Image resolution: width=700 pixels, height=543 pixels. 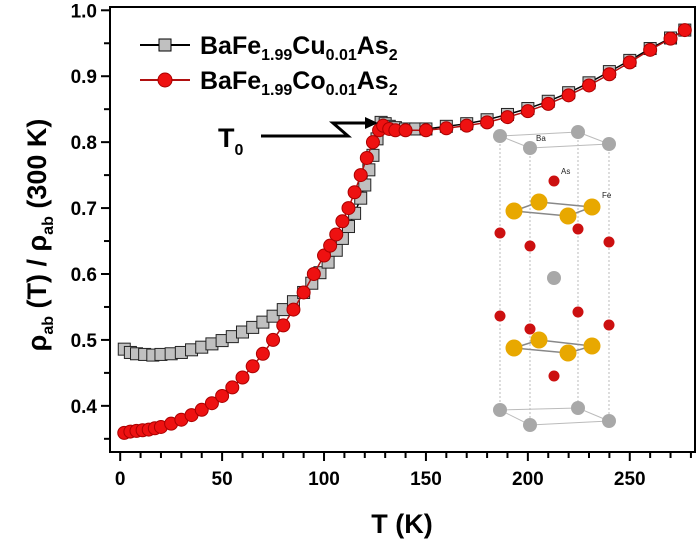 I want to click on y-tick-label: 0.8, so click(x=84, y=143).